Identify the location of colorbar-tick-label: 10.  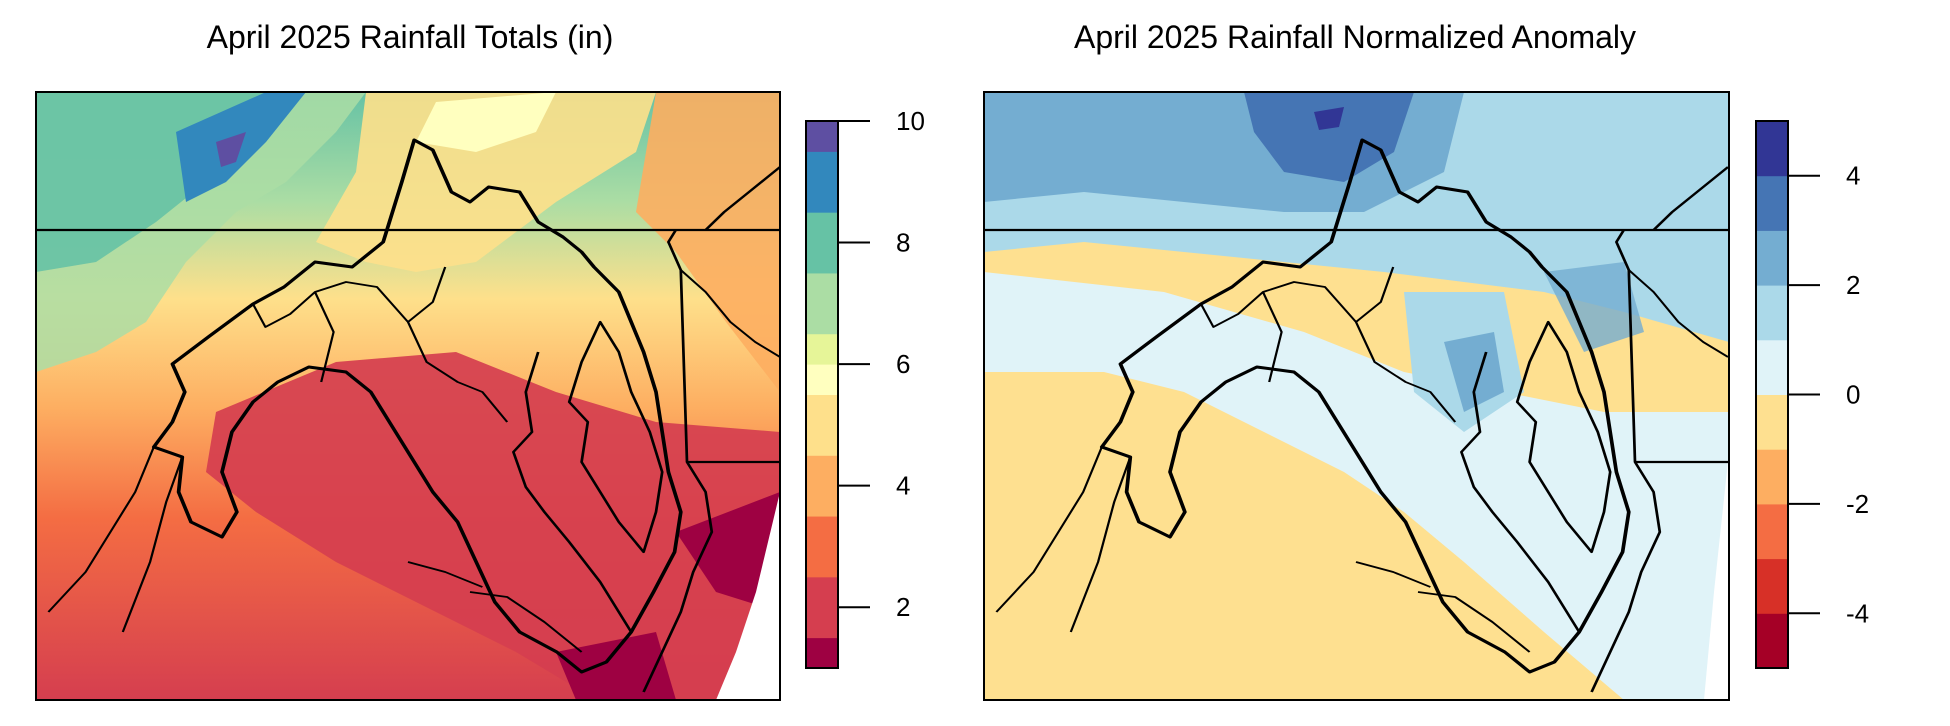
(910, 121).